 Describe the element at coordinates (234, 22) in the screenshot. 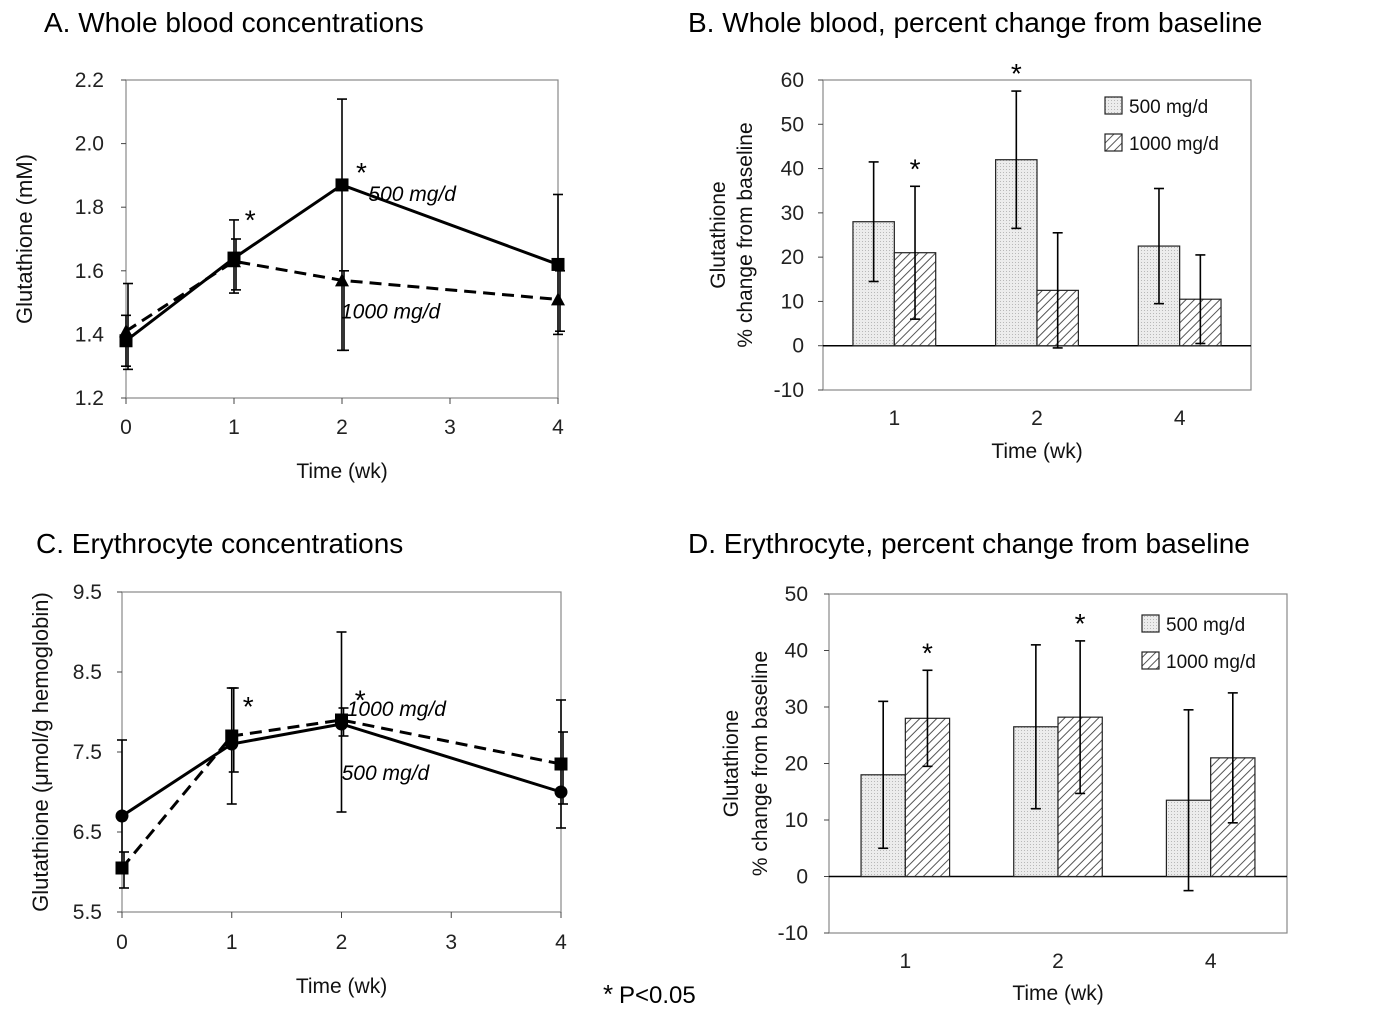

I see `chart-title: A. Whole blood concentrations` at that location.